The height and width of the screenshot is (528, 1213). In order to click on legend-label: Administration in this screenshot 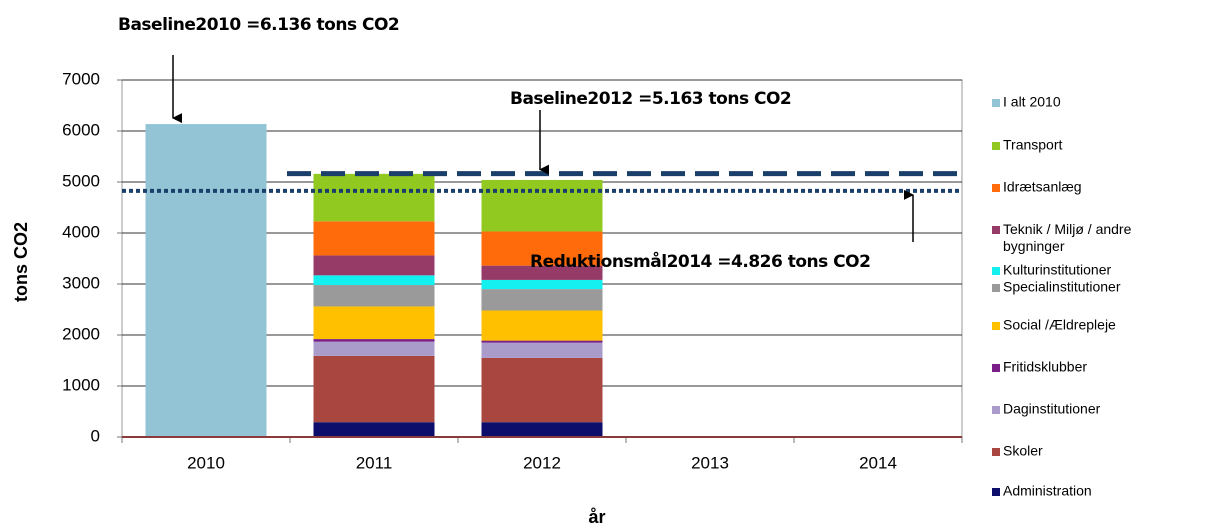, I will do `click(1047, 491)`.